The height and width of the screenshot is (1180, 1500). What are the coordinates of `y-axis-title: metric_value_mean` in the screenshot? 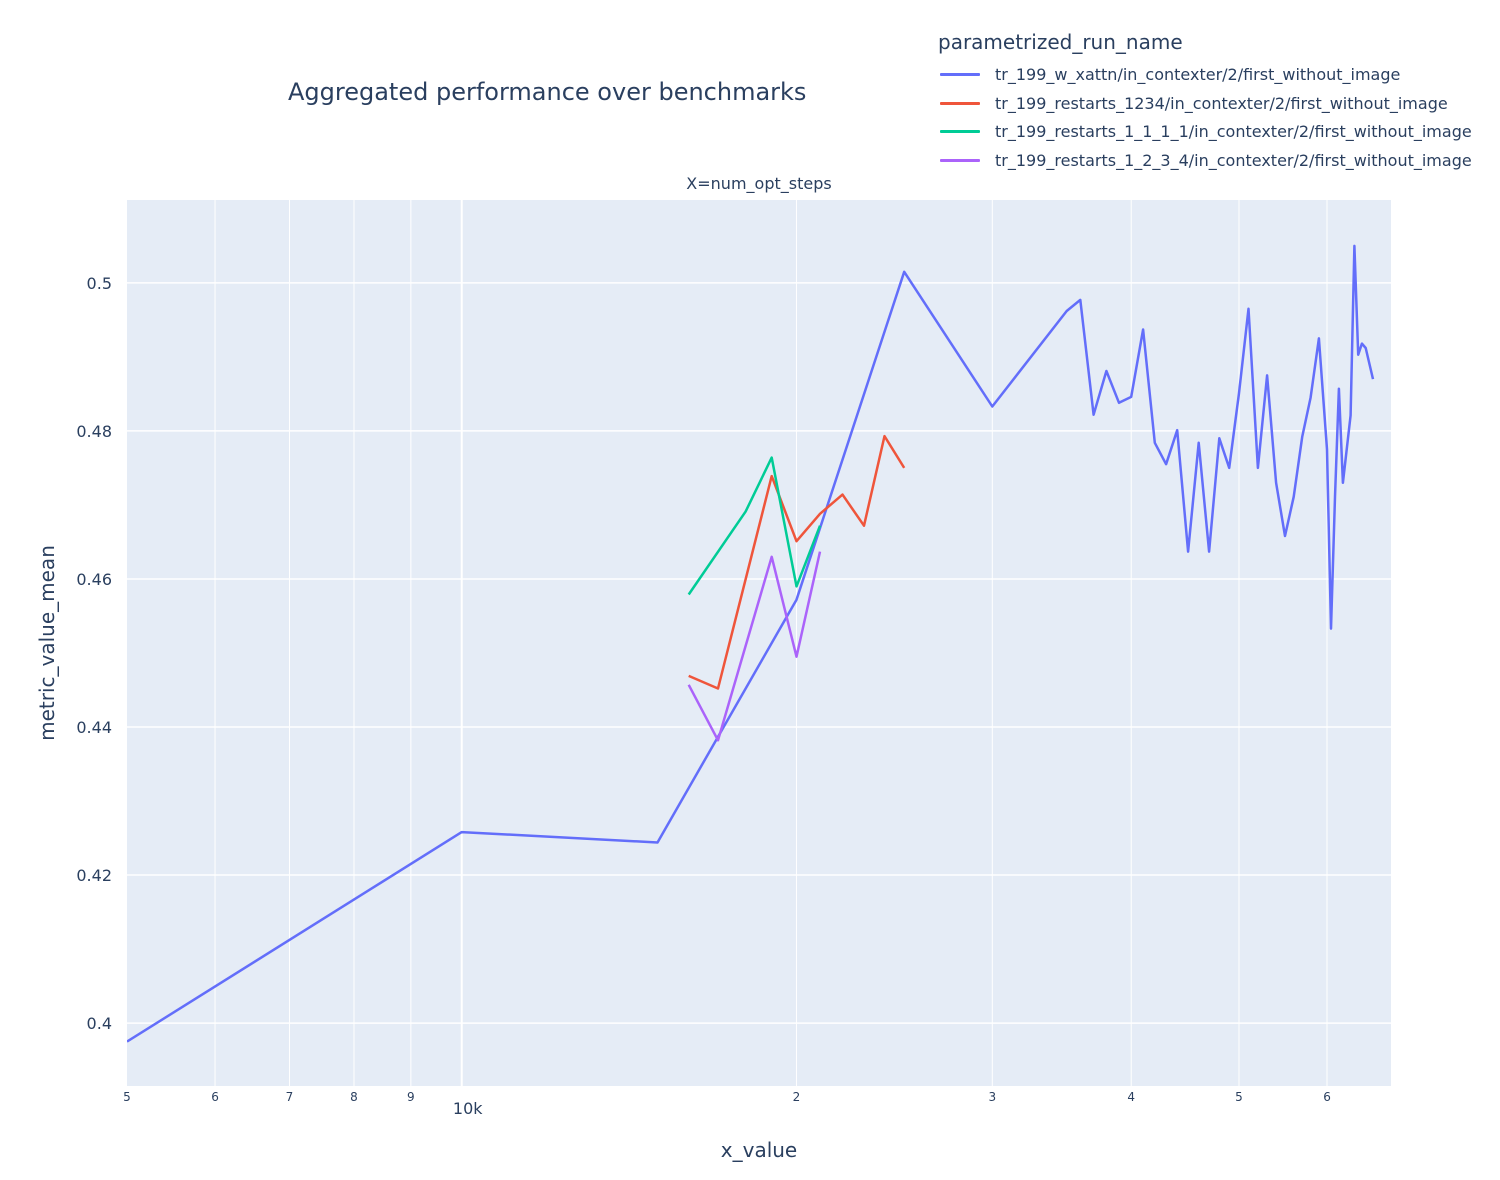 It's located at (47, 643).